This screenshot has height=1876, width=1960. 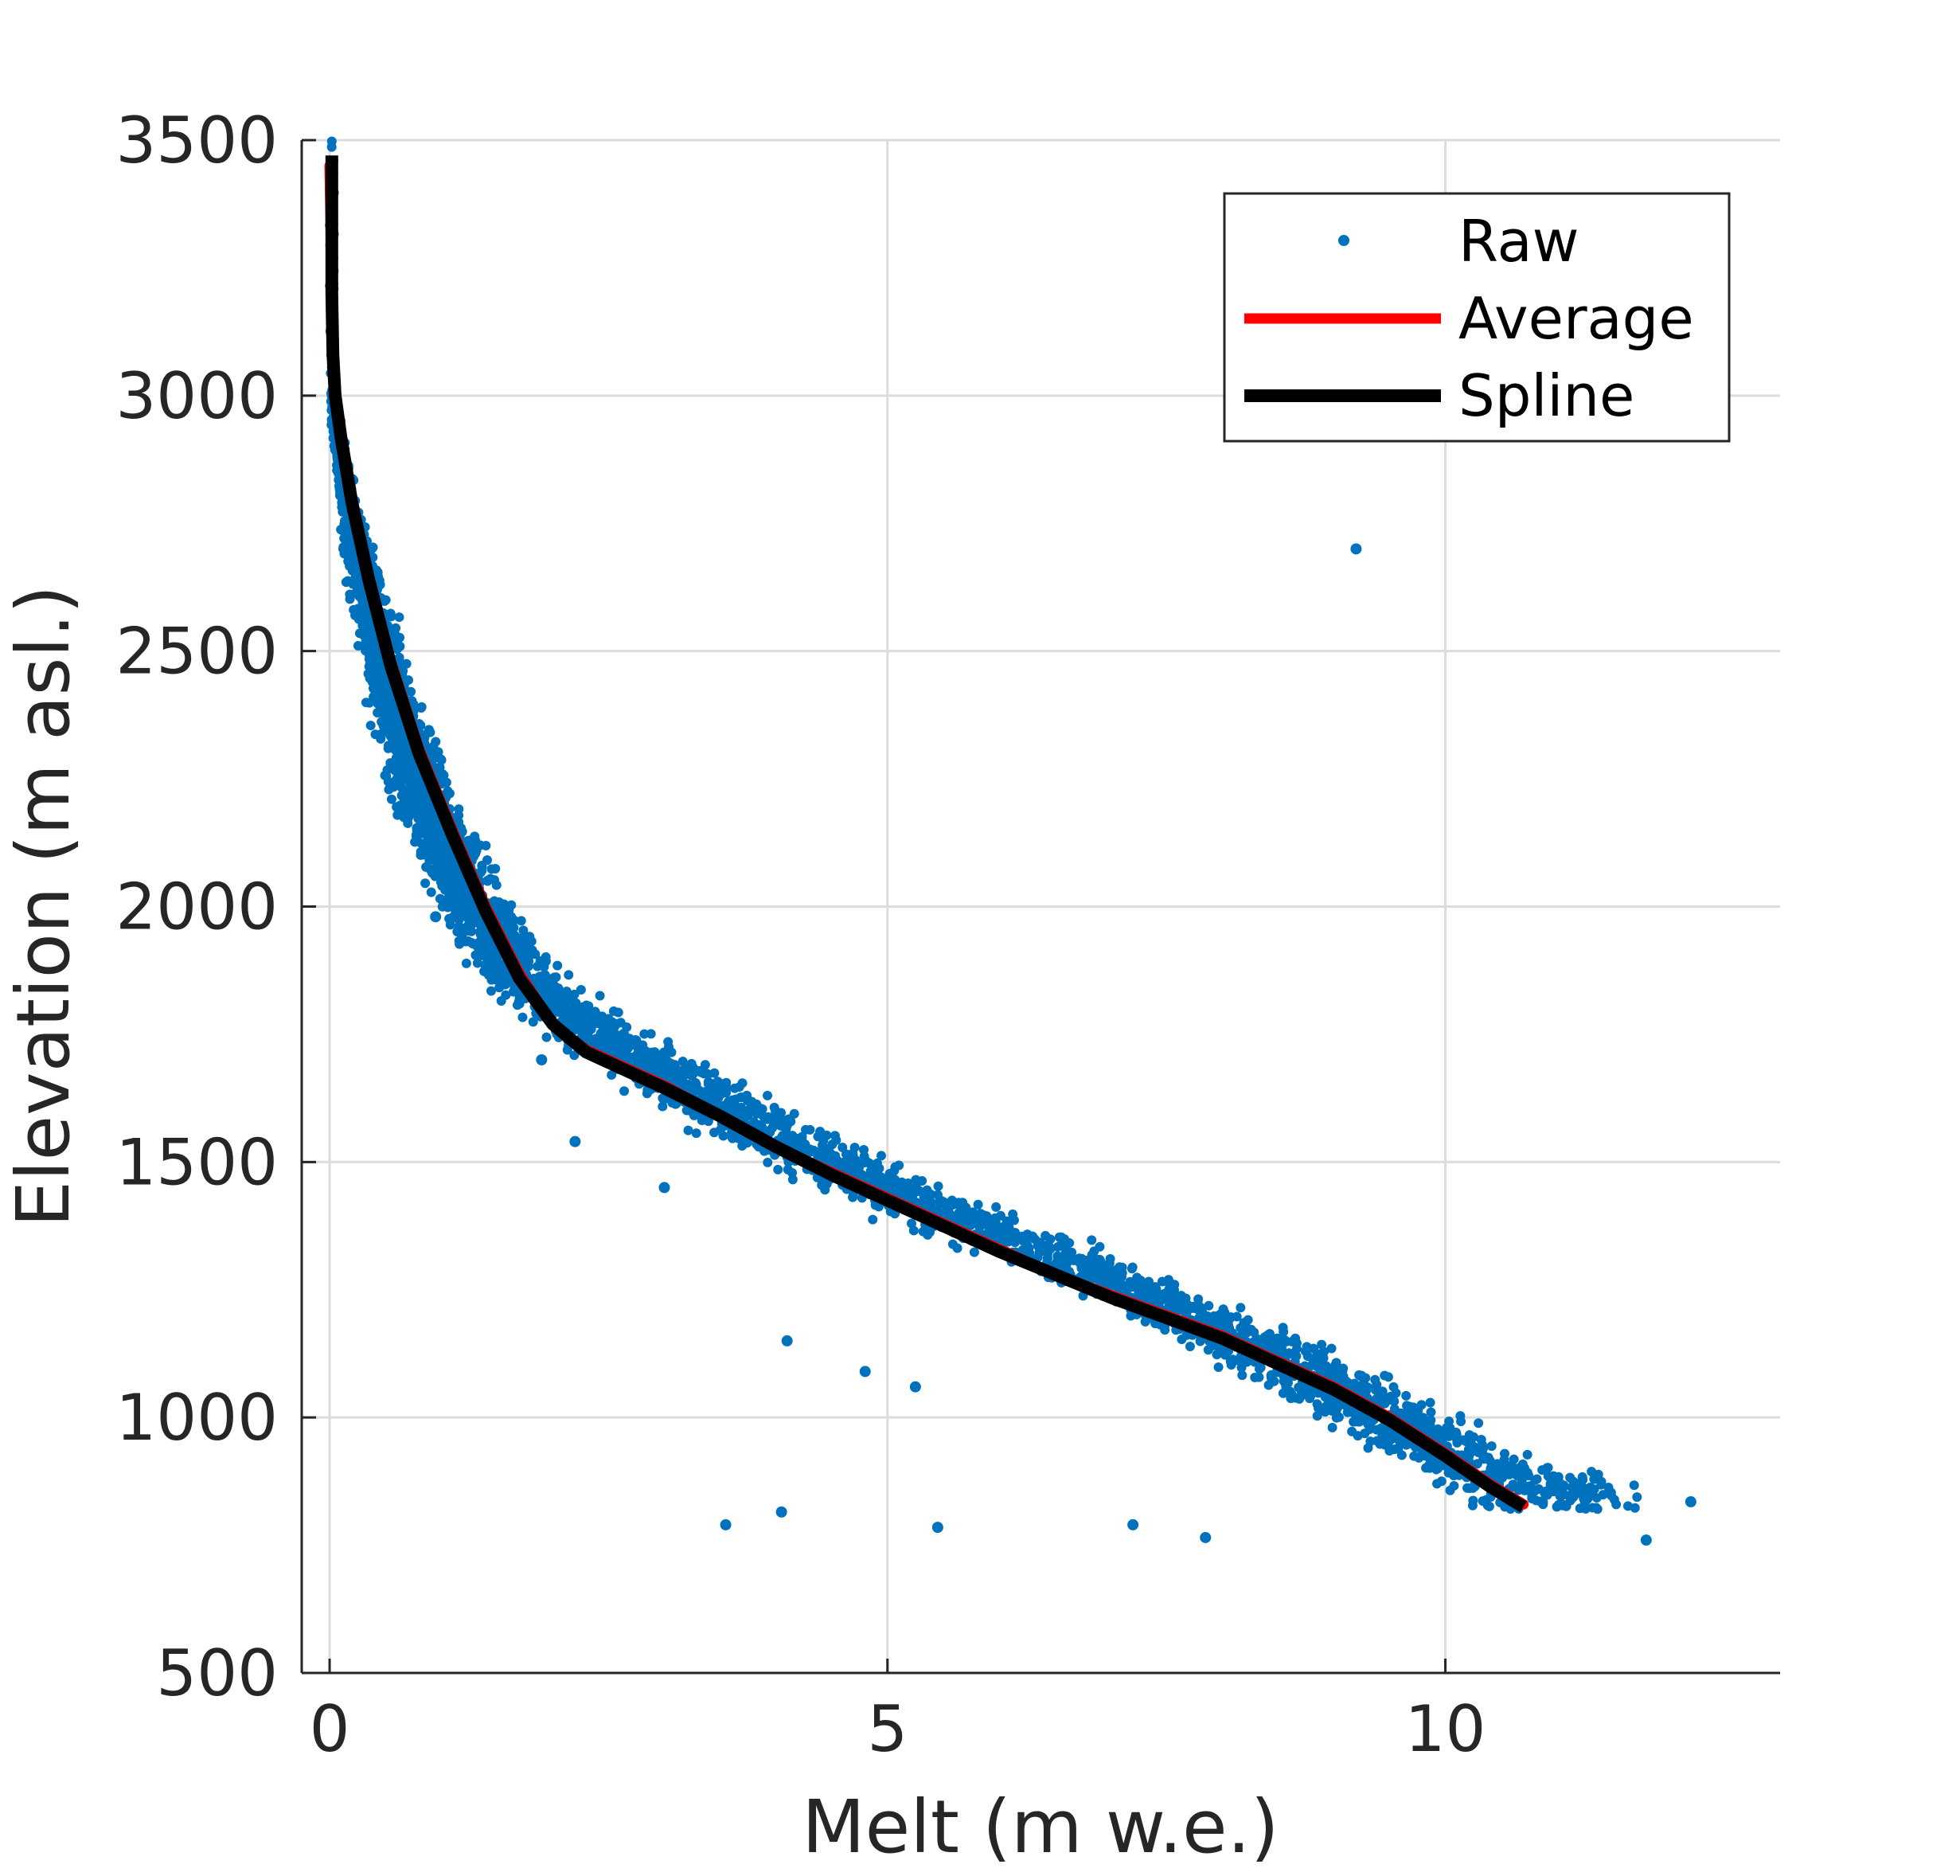 What do you see at coordinates (196, 652) in the screenshot?
I see `y-tick-label: 2500` at bounding box center [196, 652].